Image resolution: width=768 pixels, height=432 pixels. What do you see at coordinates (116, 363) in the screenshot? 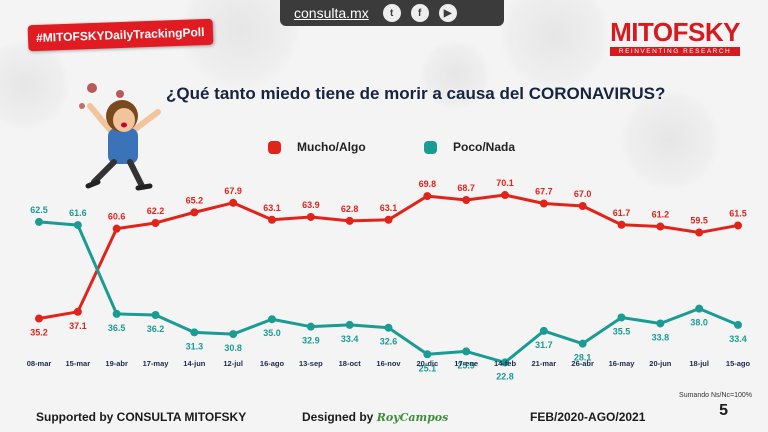
I see `x-tick-label: 19-abr` at bounding box center [116, 363].